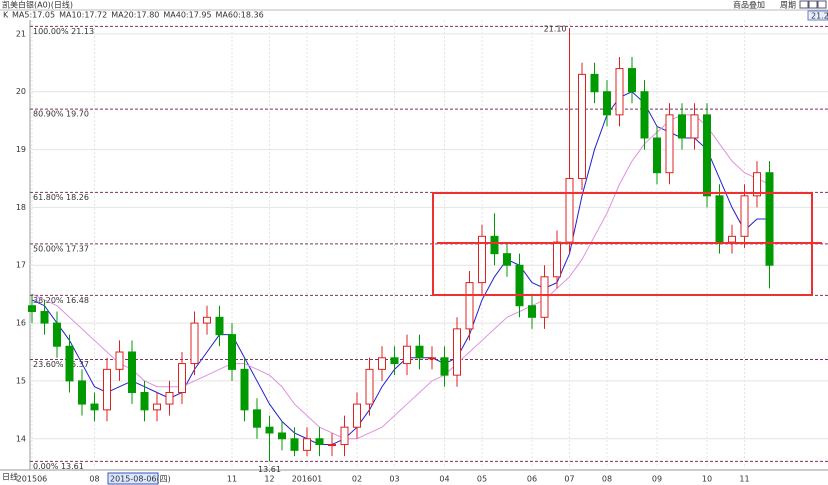 This screenshot has width=828, height=485. What do you see at coordinates (21, 207) in the screenshot?
I see `y-tick-label: 18` at bounding box center [21, 207].